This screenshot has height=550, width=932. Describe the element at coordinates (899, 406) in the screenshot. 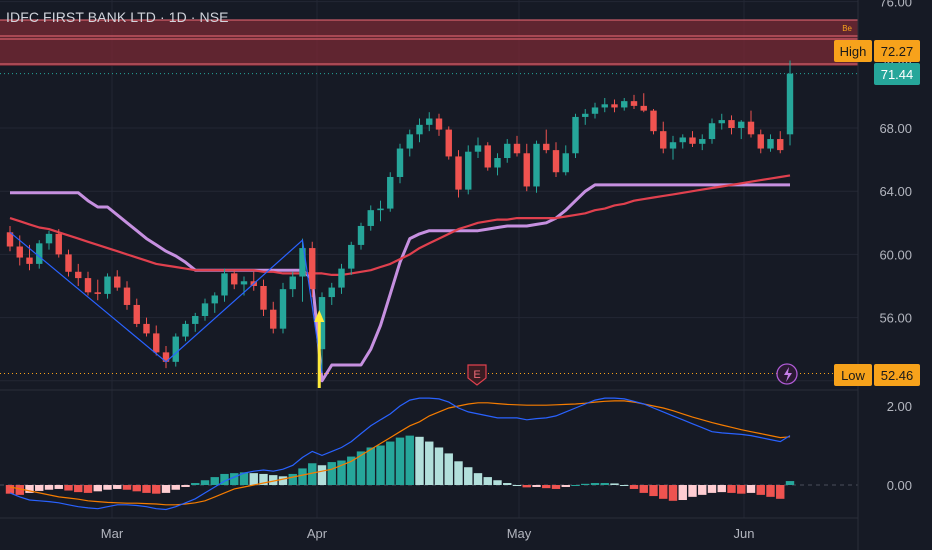

I see `indicator-tick-label: 2.00` at that location.